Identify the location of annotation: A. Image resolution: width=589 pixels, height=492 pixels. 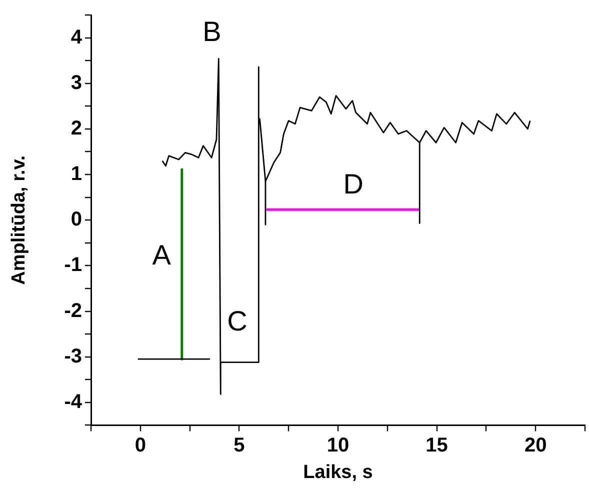
(162, 255).